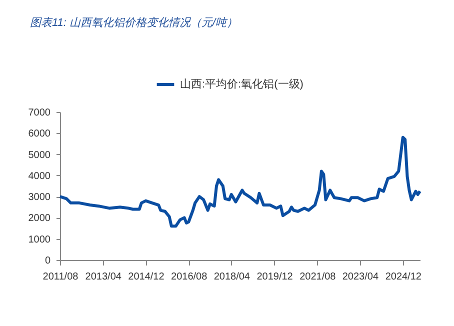 The width and height of the screenshot is (454, 326). What do you see at coordinates (39, 218) in the screenshot?
I see `y-tick-label: 2000` at bounding box center [39, 218].